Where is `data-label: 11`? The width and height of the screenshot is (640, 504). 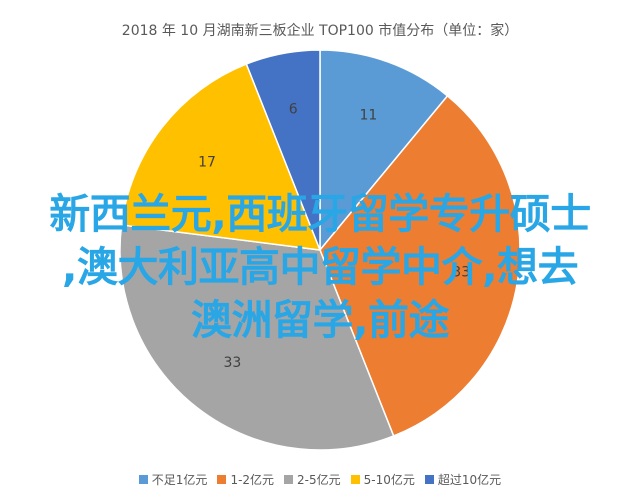 data-label: 11 is located at coordinates (368, 116).